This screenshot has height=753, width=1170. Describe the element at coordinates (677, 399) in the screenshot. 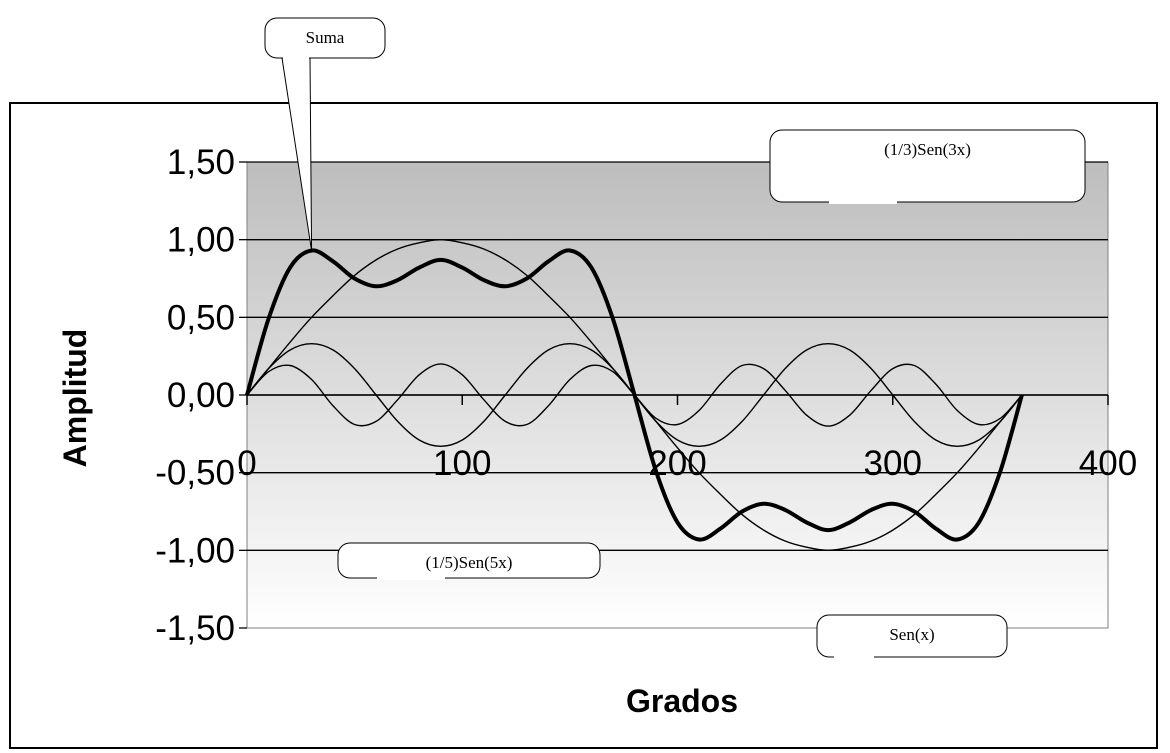

I see `x-axis` at that location.